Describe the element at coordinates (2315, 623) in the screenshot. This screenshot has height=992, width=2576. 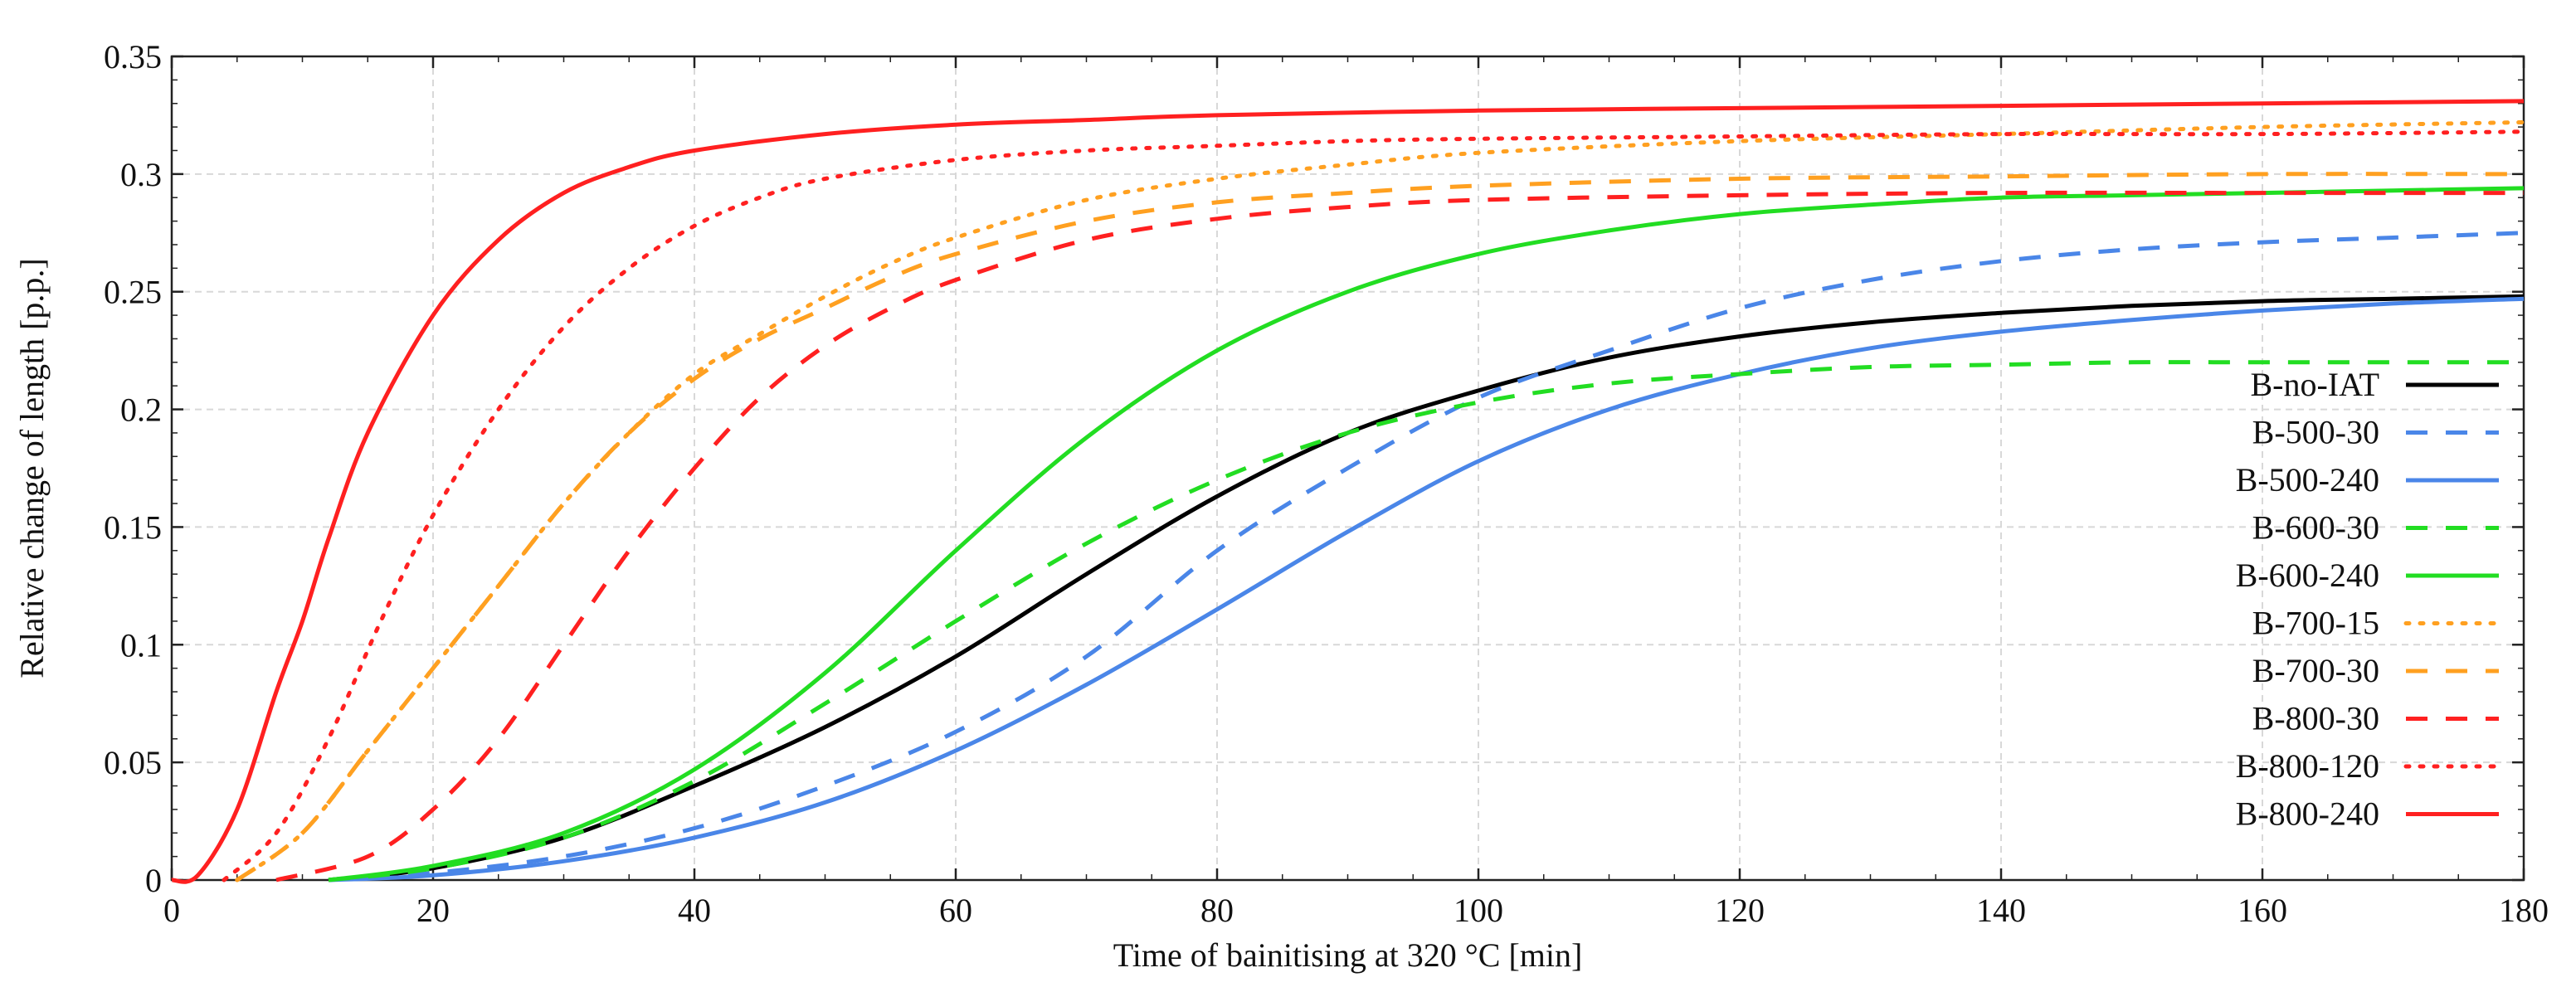
I see `legend-label-b-700-15: B-700-15` at that location.